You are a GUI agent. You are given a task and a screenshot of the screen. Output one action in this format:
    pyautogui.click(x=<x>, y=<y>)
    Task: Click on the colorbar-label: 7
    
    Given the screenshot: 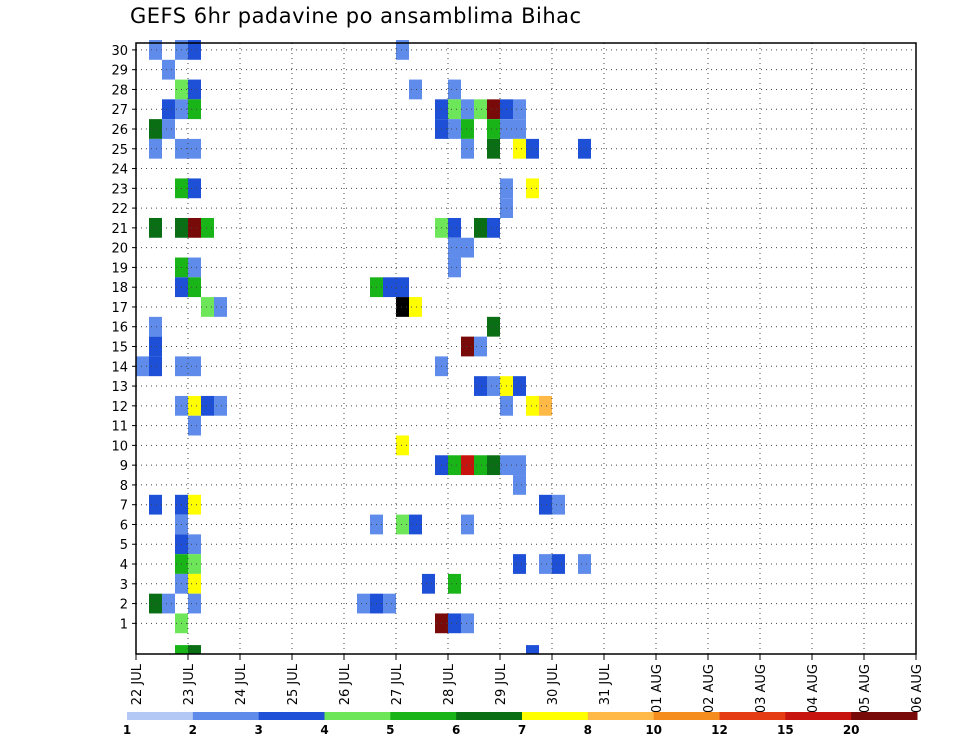 What is the action you would take?
    pyautogui.click(x=522, y=730)
    